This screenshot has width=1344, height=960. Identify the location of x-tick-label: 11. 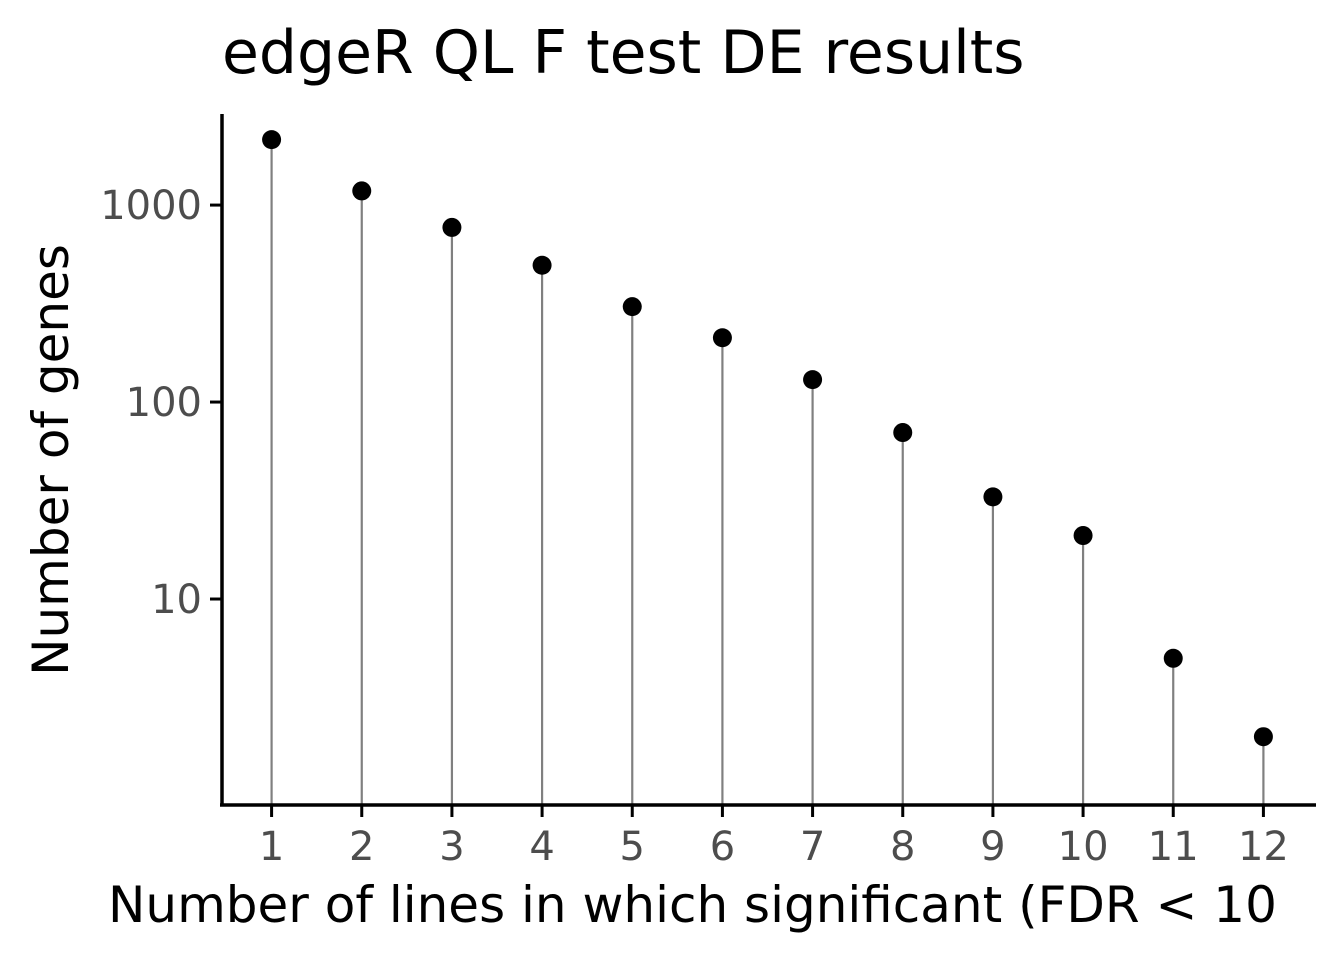
(1173, 847).